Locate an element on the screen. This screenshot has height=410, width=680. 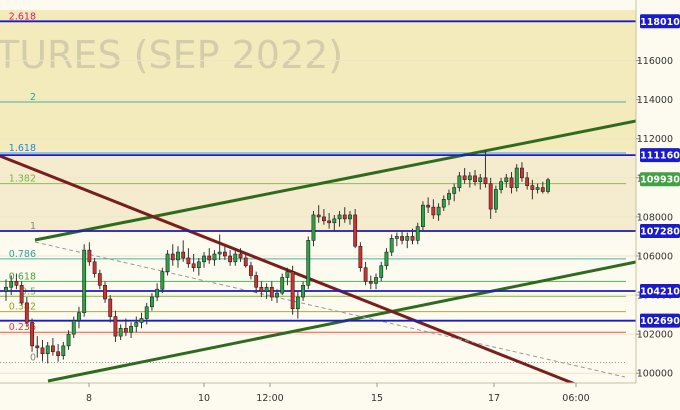
price-tag: 104210 is located at coordinates (660, 290).